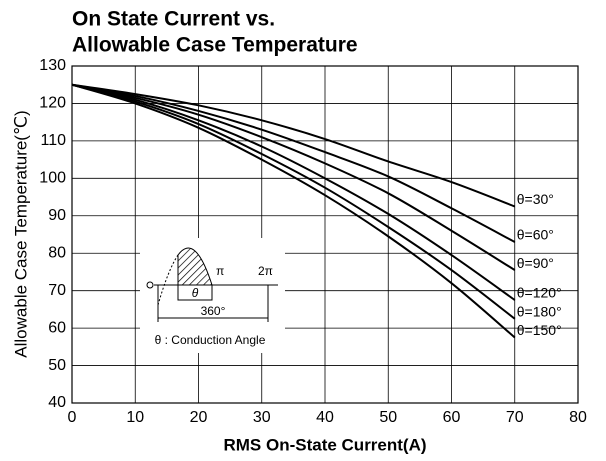 This screenshot has width=606, height=461. I want to click on y-tick-label: 70, so click(57, 290).